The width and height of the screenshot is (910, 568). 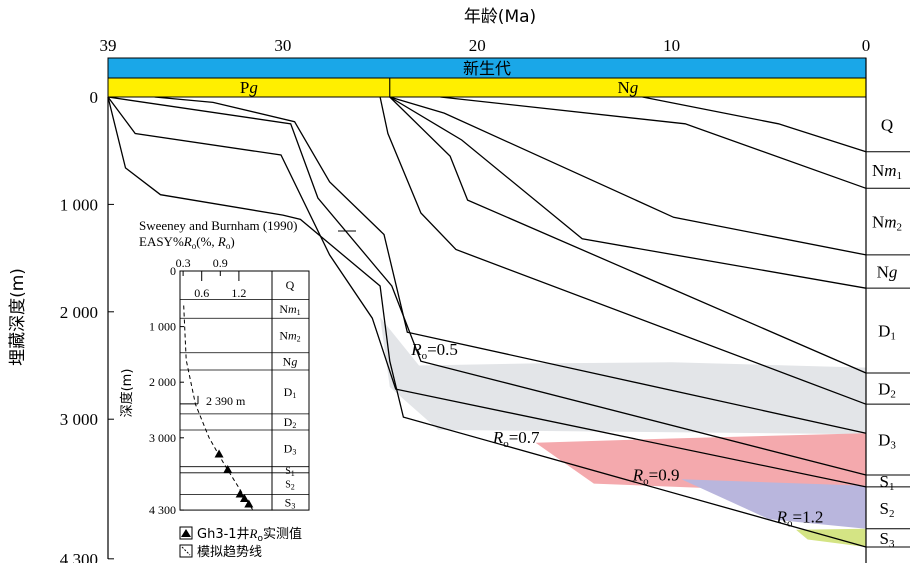 What do you see at coordinates (282, 45) in the screenshot?
I see `top-tick-label: 30` at bounding box center [282, 45].